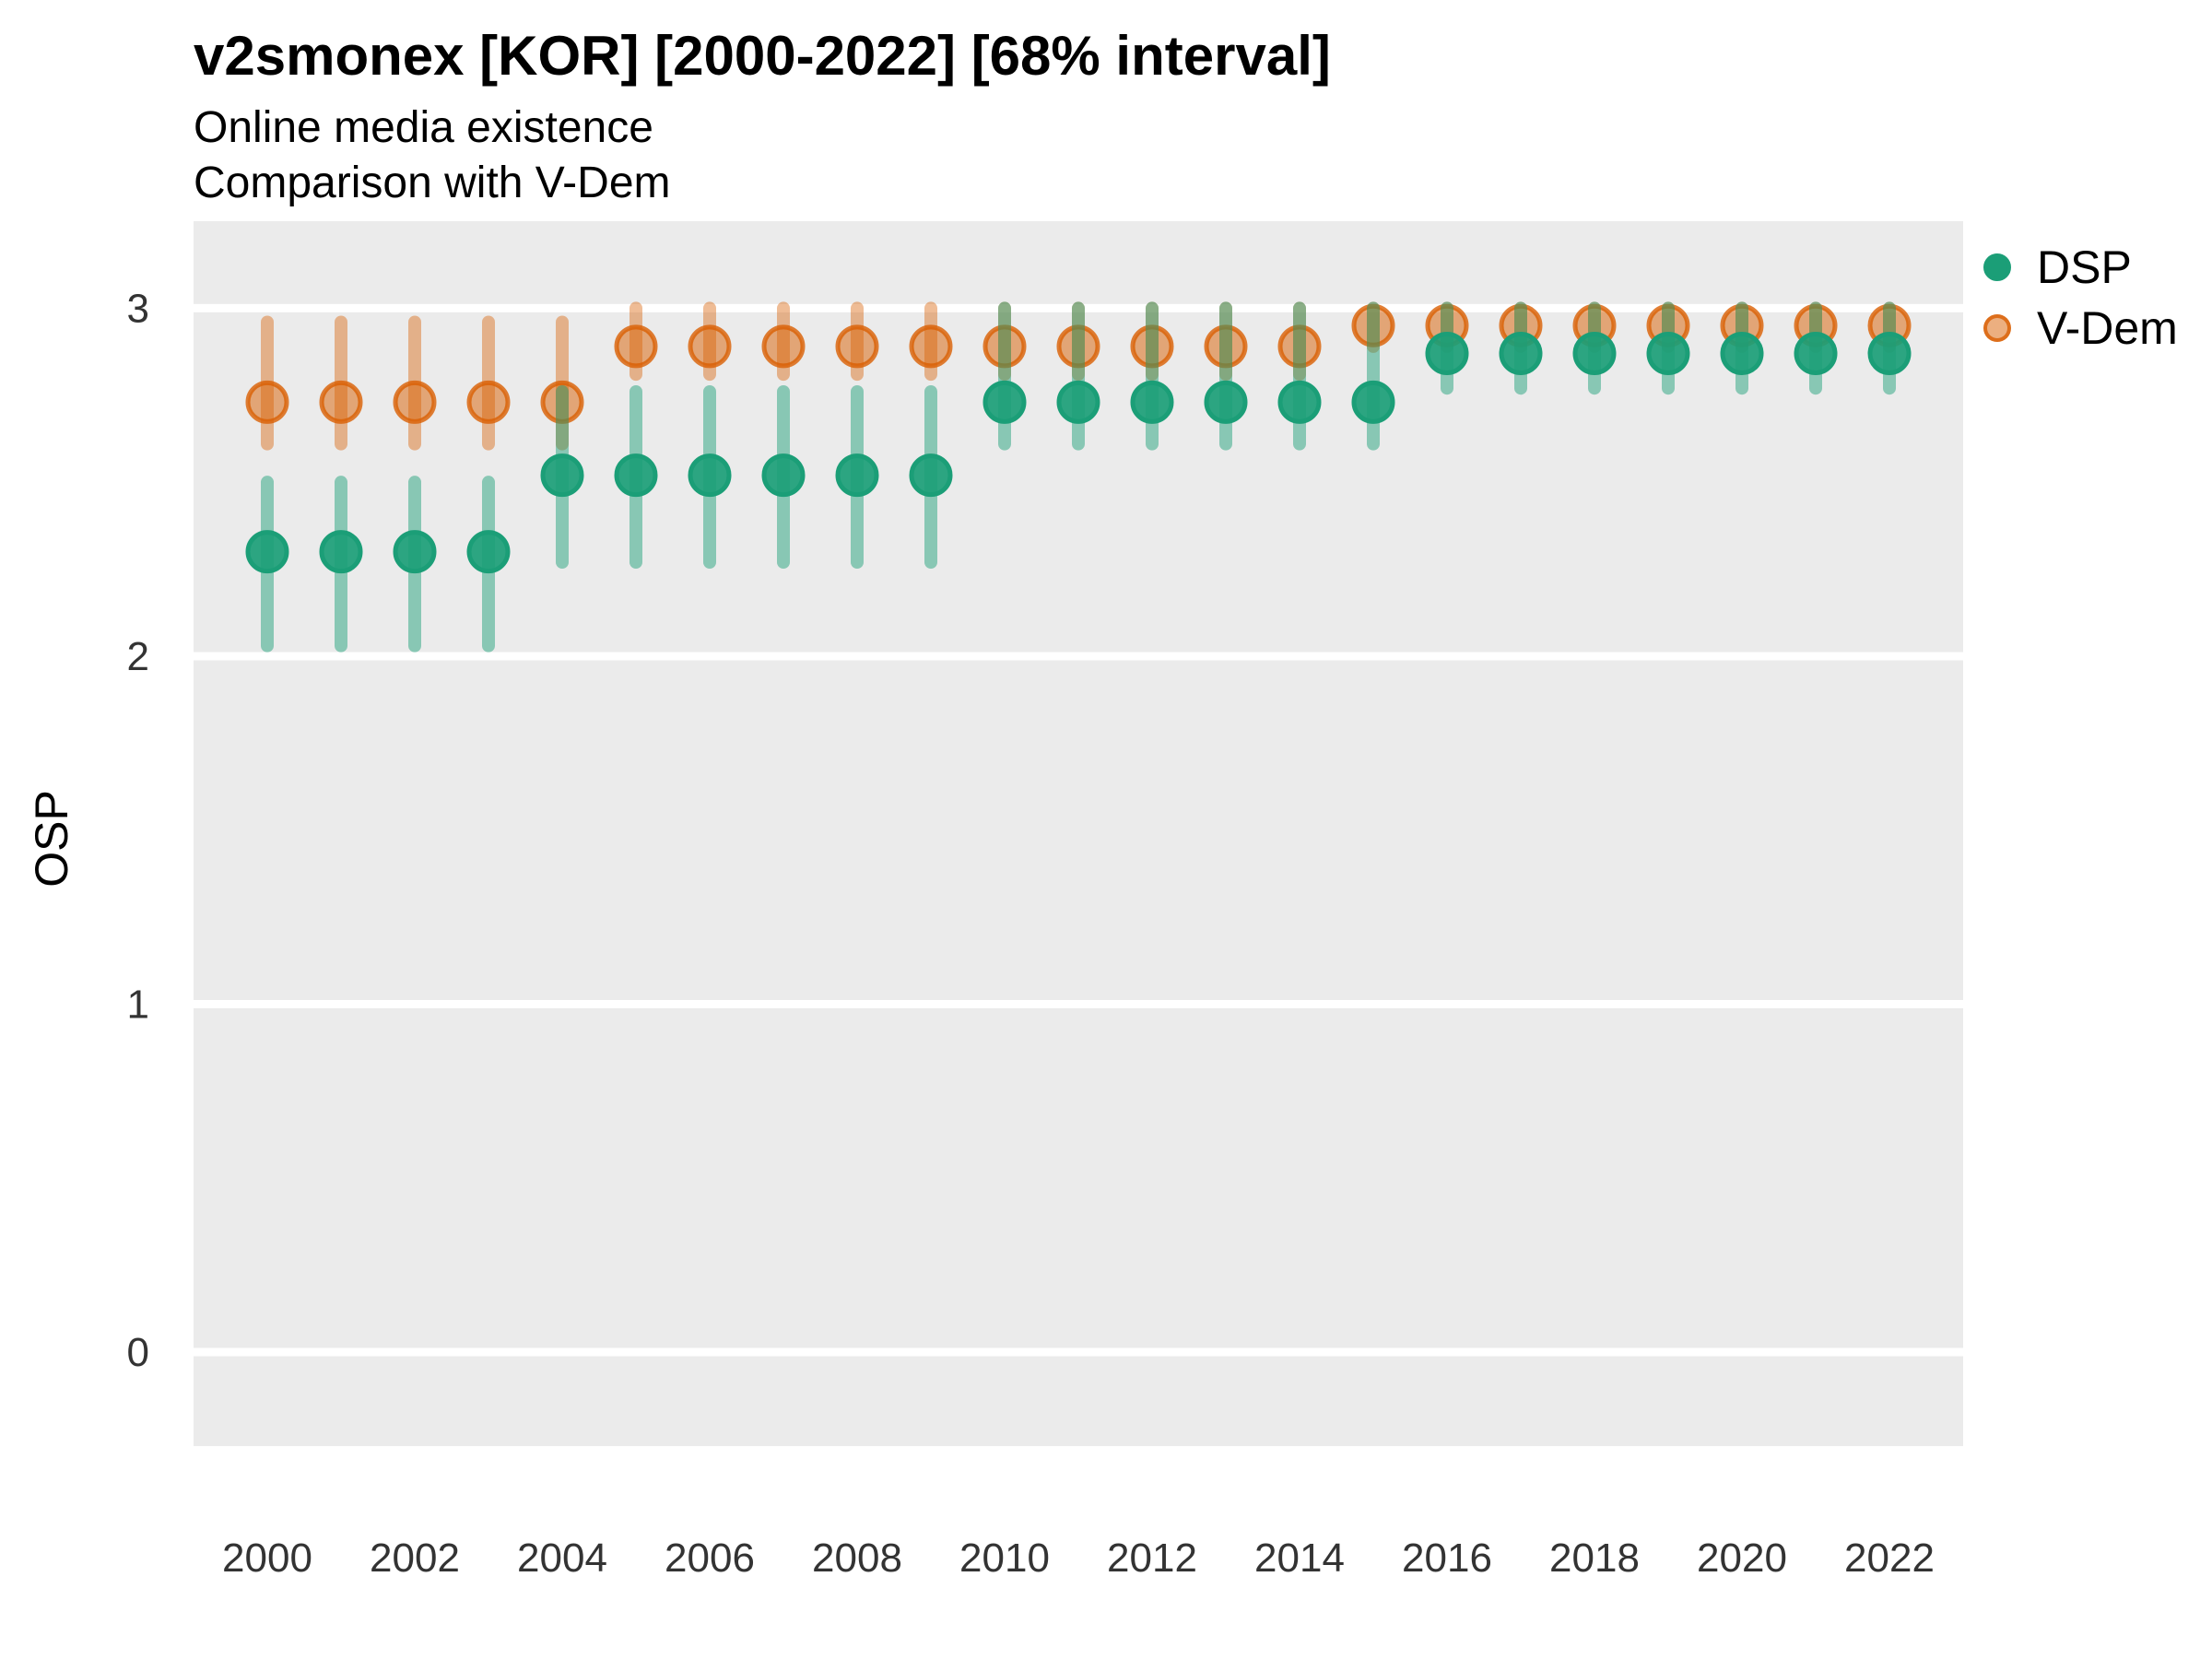 The height and width of the screenshot is (1659, 2212). Describe the element at coordinates (710, 1558) in the screenshot. I see `x-tick-label: 2006` at that location.